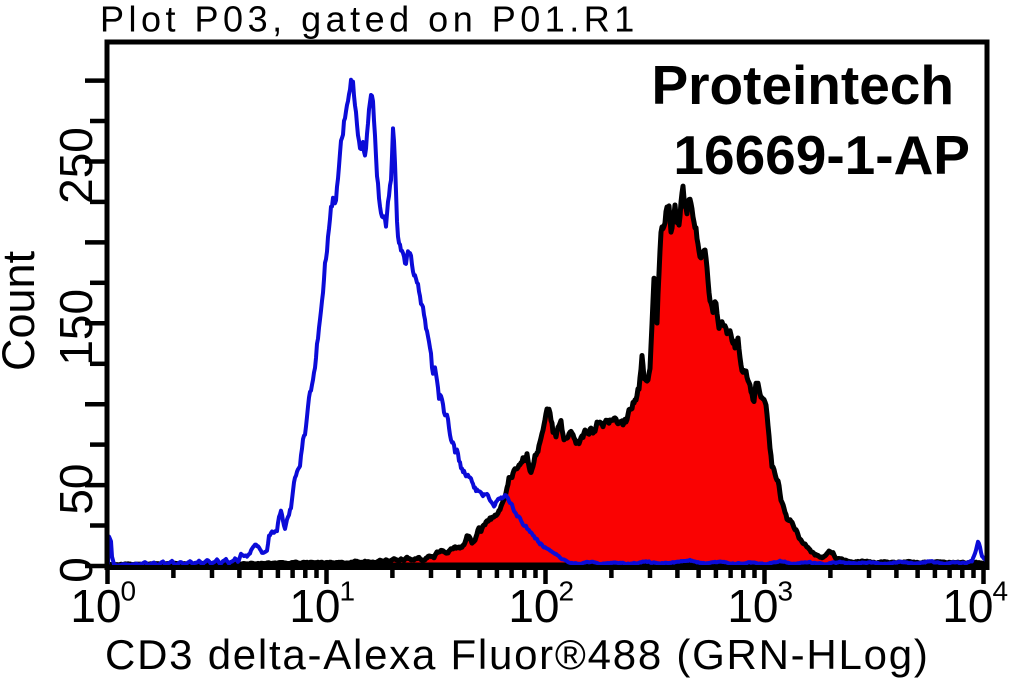 Image resolution: width=1015 pixels, height=683 pixels. Describe the element at coordinates (786, 591) in the screenshot. I see `svg-text: 3` at that location.